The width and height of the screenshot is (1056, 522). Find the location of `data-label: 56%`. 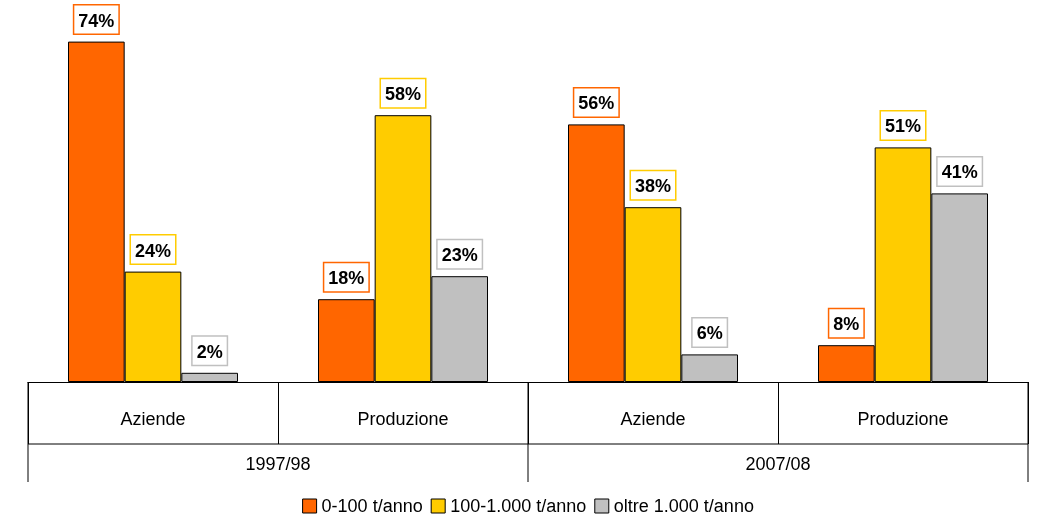

data-label: 56% is located at coordinates (596, 103).